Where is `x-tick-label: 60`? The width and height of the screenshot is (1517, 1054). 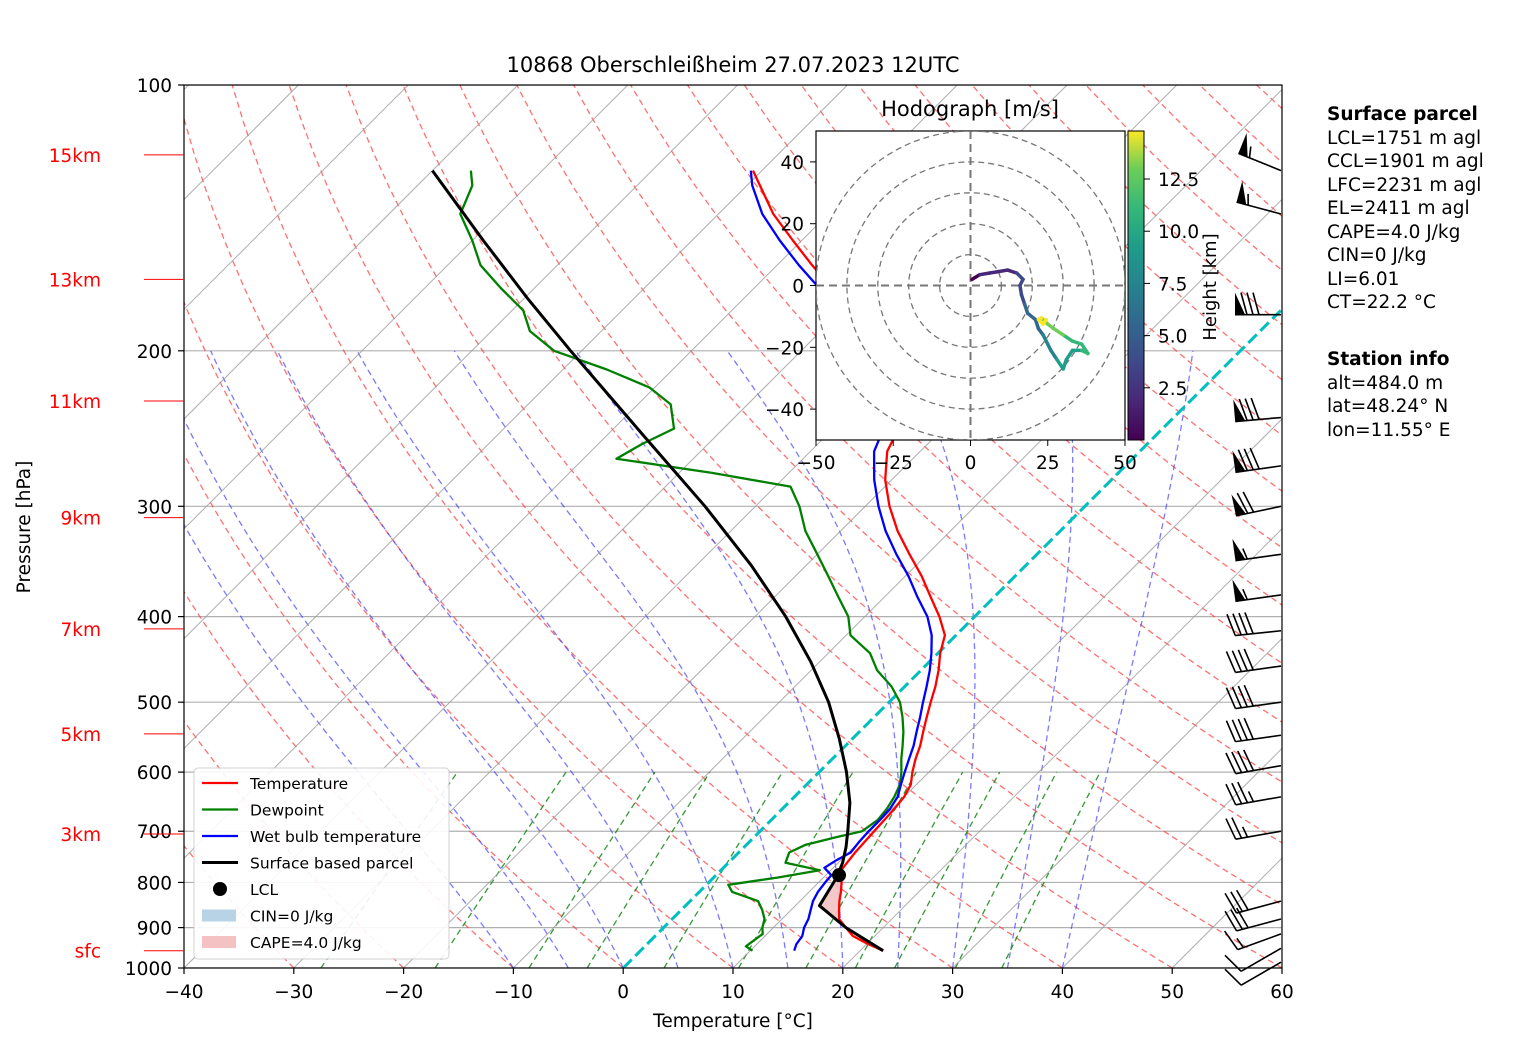 x-tick-label: 60 is located at coordinates (1282, 992).